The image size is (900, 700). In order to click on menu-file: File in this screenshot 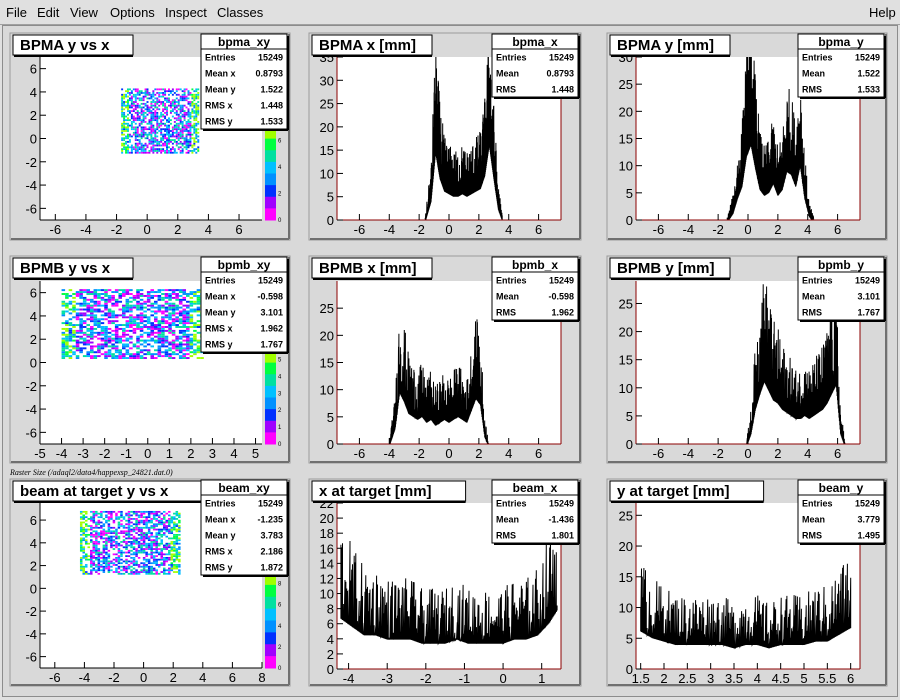, I will do `click(16, 12)`.